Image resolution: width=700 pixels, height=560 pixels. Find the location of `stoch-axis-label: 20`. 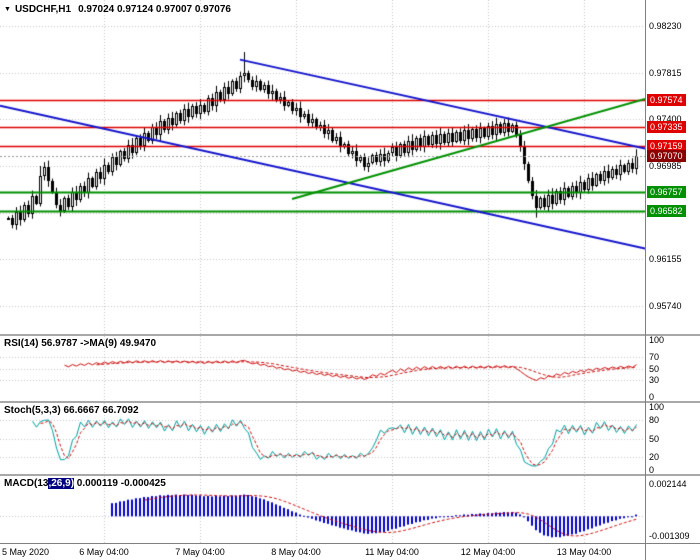

stoch-axis-label: 20 is located at coordinates (654, 457).